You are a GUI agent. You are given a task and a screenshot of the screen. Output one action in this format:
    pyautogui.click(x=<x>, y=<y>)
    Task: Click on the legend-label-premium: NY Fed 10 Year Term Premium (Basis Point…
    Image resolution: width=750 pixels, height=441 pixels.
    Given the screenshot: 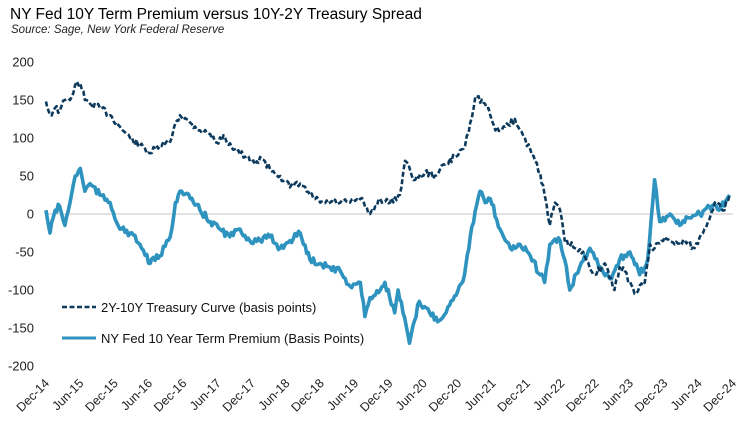 What is the action you would take?
    pyautogui.click(x=232, y=338)
    